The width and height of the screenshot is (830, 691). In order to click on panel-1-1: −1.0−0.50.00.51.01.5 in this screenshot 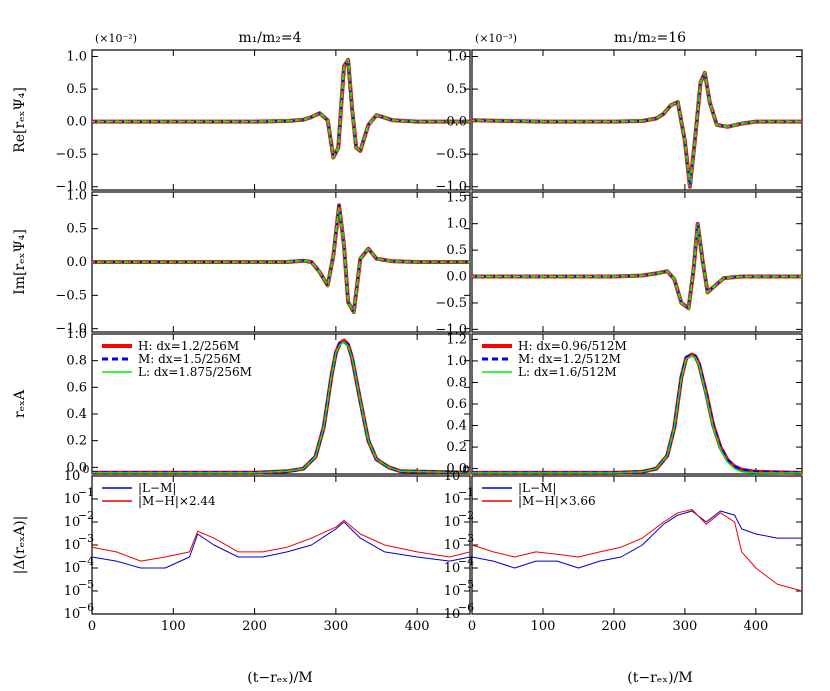, I will do `click(619, 263)`.